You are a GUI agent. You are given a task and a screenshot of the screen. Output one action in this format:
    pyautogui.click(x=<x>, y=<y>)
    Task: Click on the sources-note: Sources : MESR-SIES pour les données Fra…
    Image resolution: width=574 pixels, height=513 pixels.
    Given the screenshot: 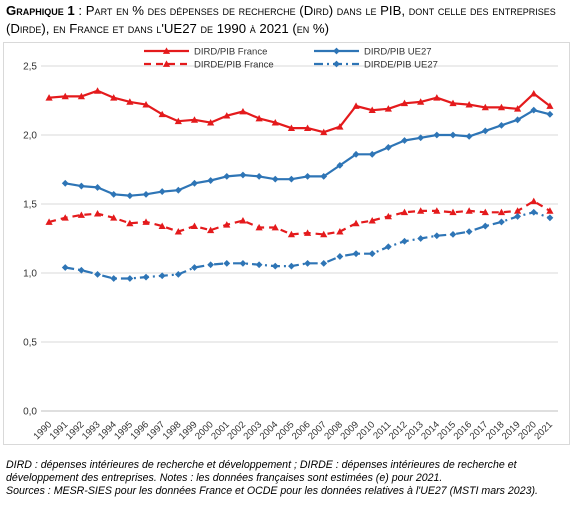 What is the action you would take?
    pyautogui.click(x=272, y=491)
    